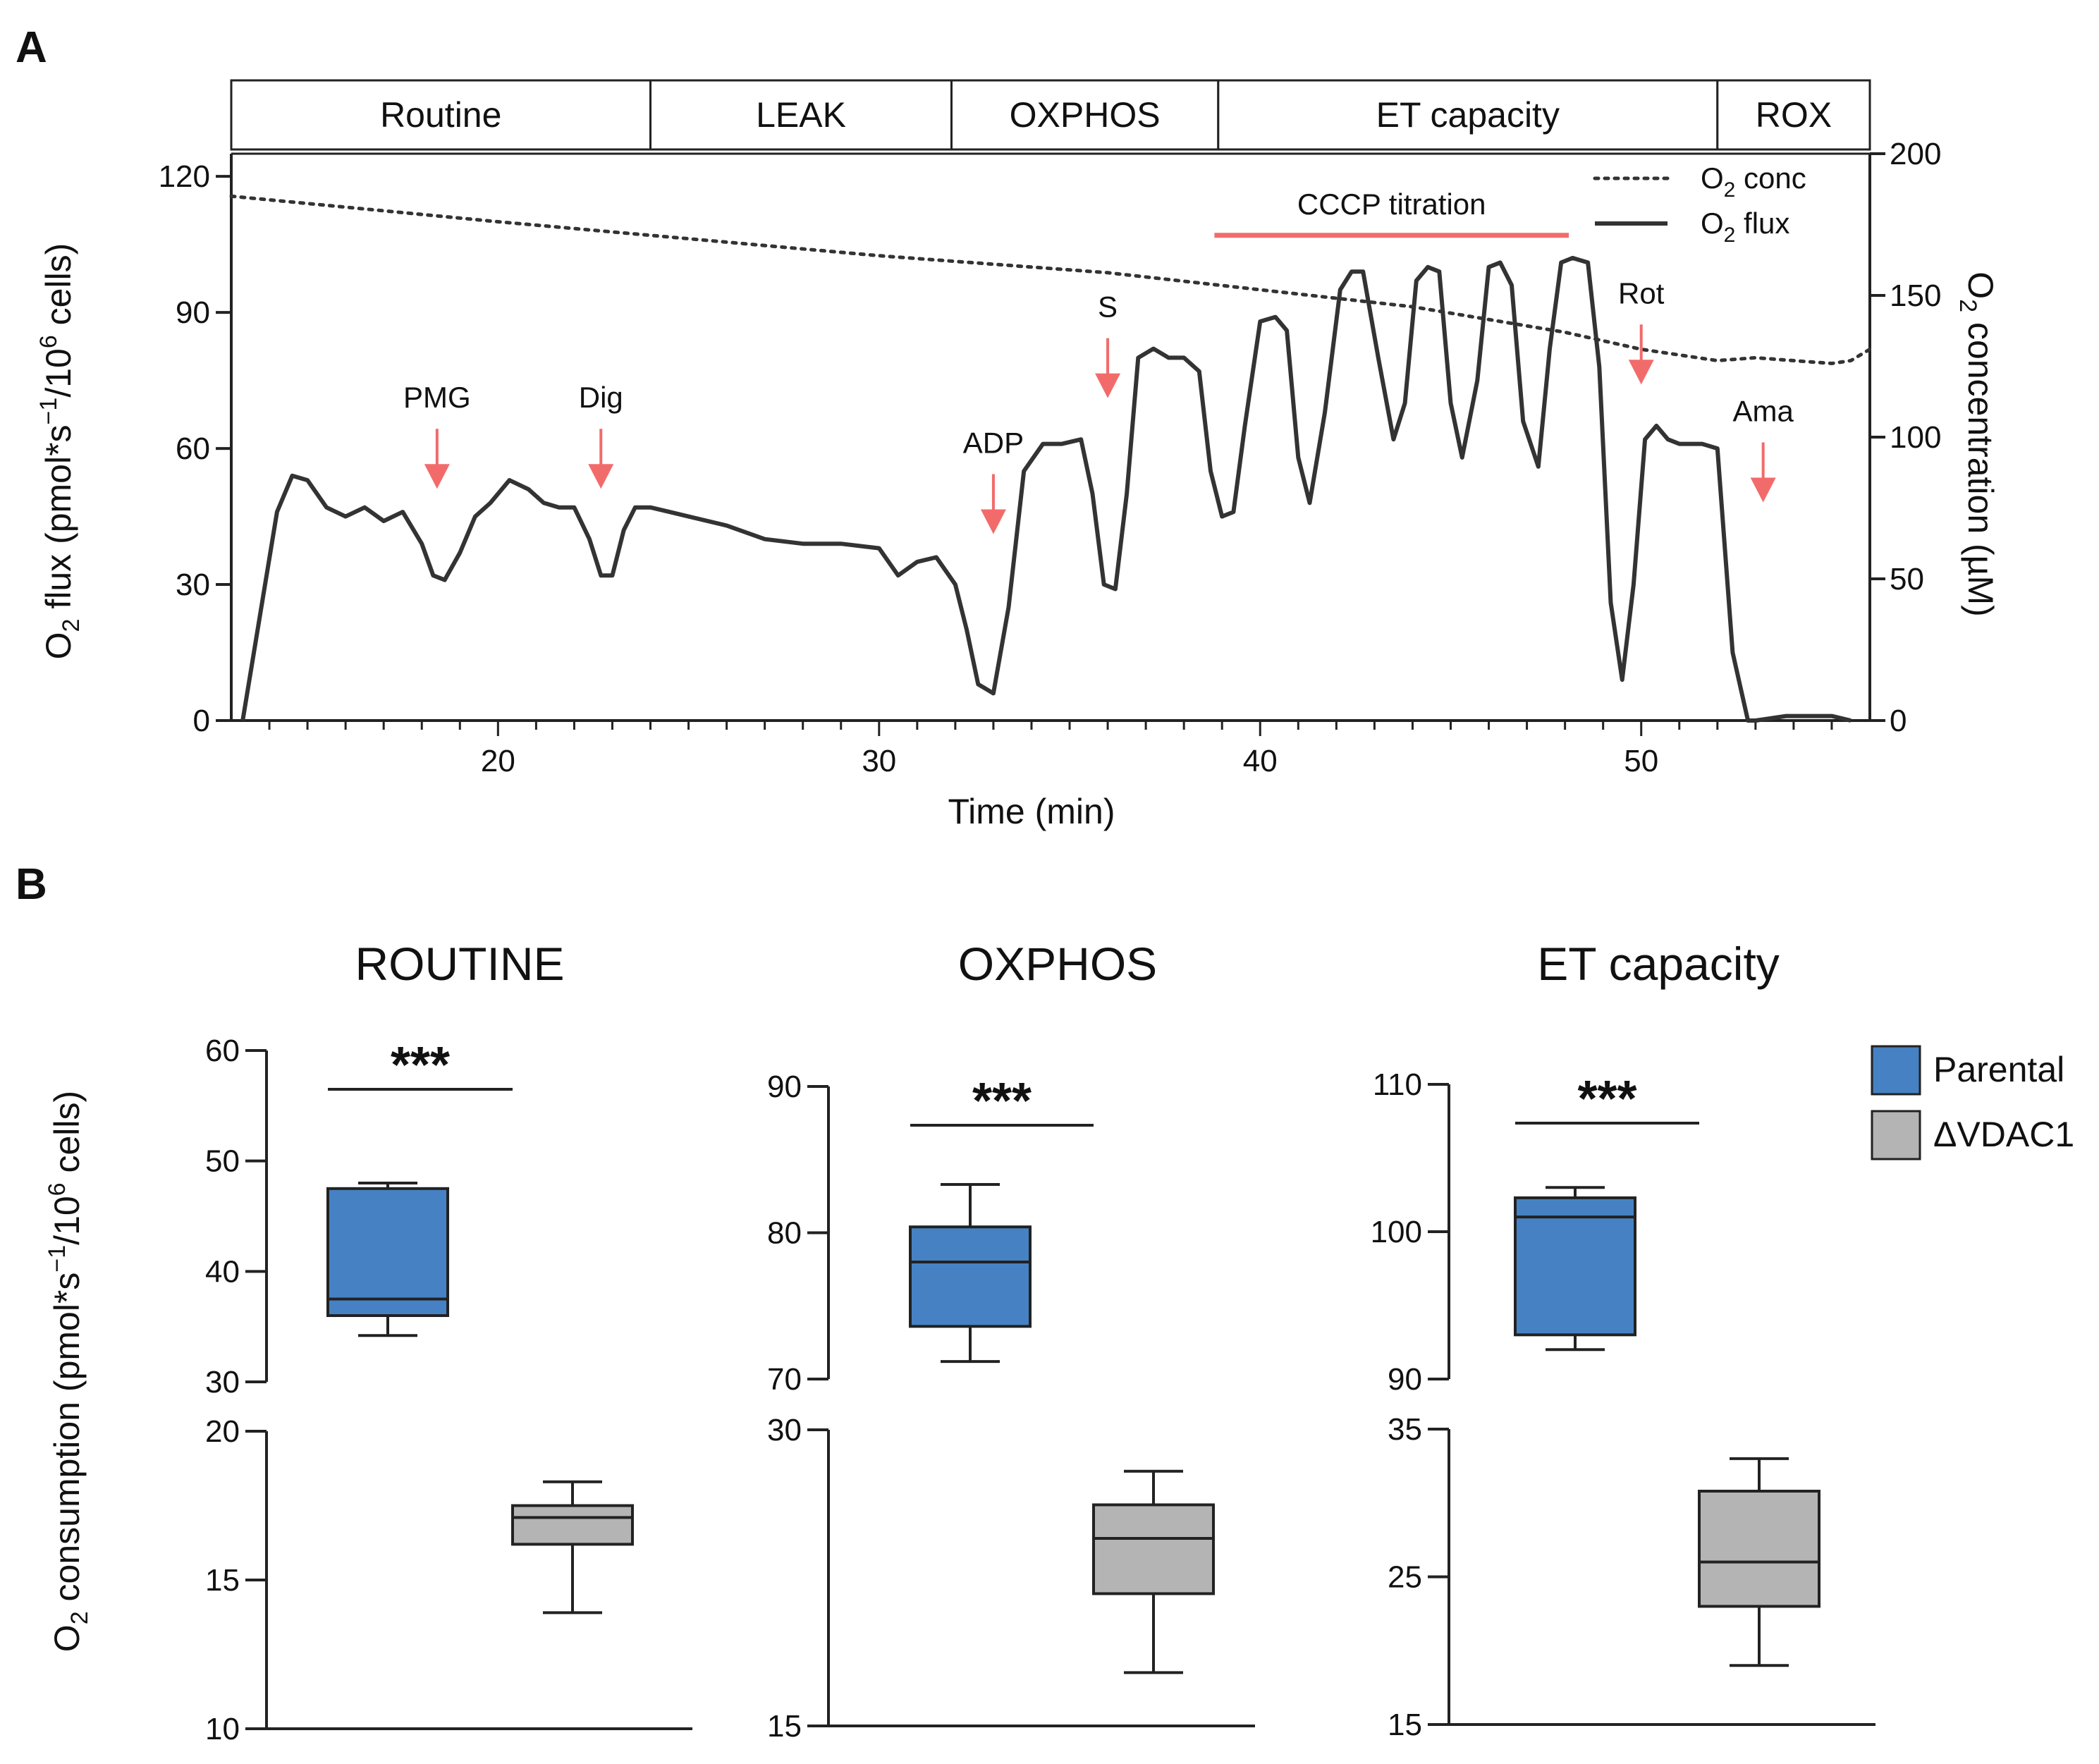 Image resolution: width=2099 pixels, height=1764 pixels. I want to click on top-tick-label-2-1: 100, so click(1396, 1232).